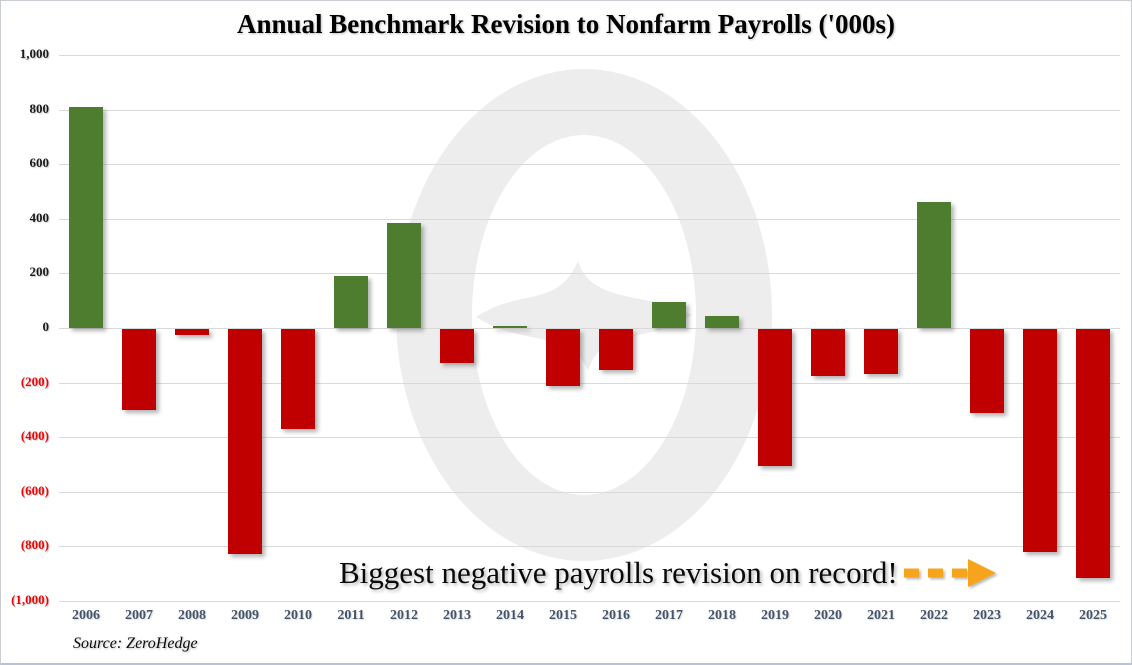 The height and width of the screenshot is (665, 1132). I want to click on bar-2009, so click(245, 441).